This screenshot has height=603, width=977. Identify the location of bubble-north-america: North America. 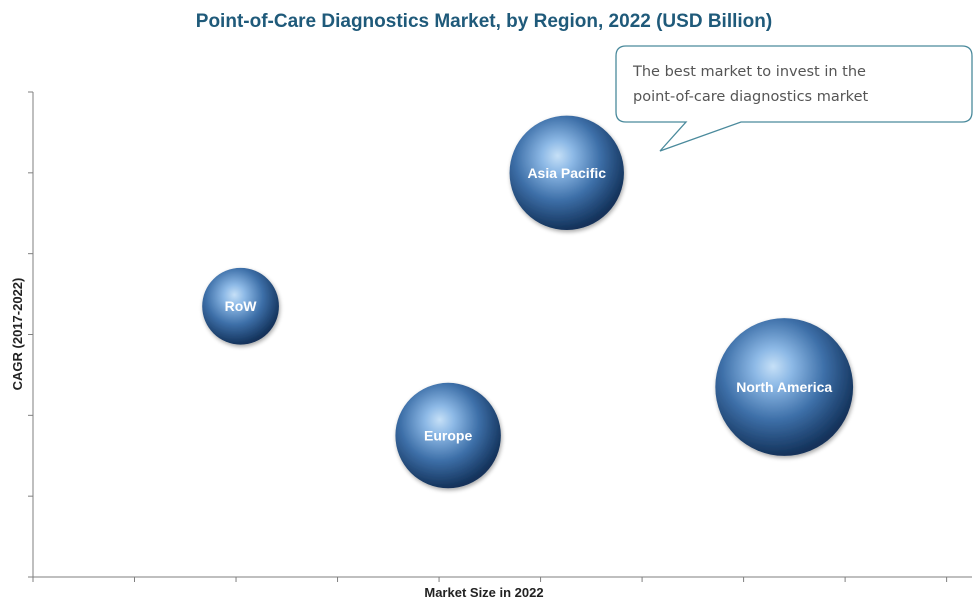
(784, 387).